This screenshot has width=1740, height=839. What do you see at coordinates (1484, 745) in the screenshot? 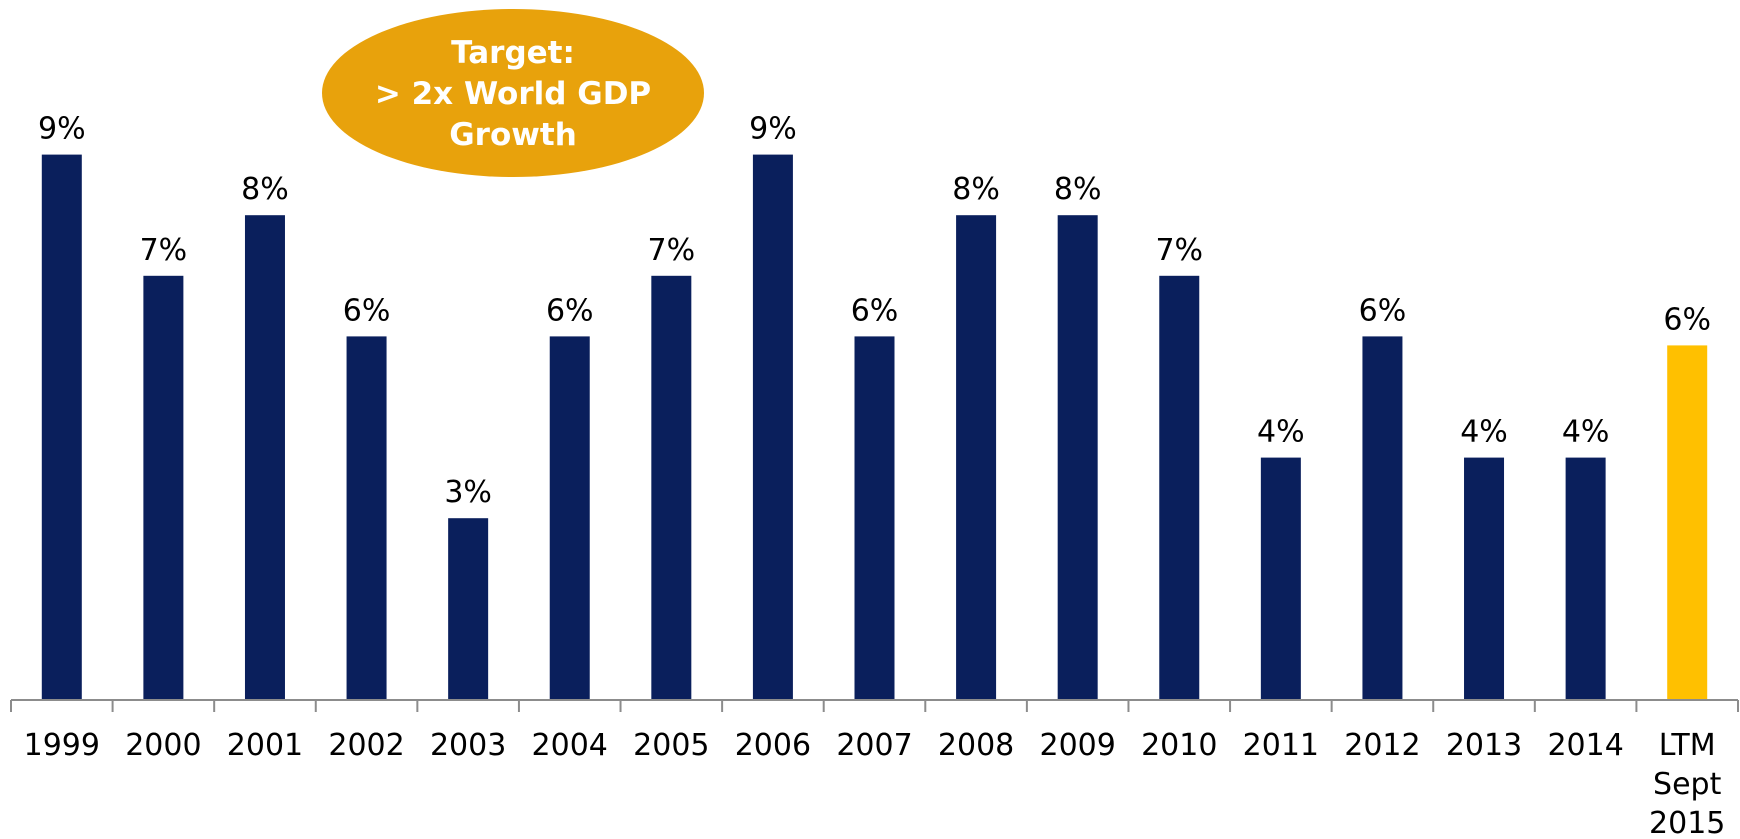
I see `x-tick-label-2013: 2013` at bounding box center [1484, 745].